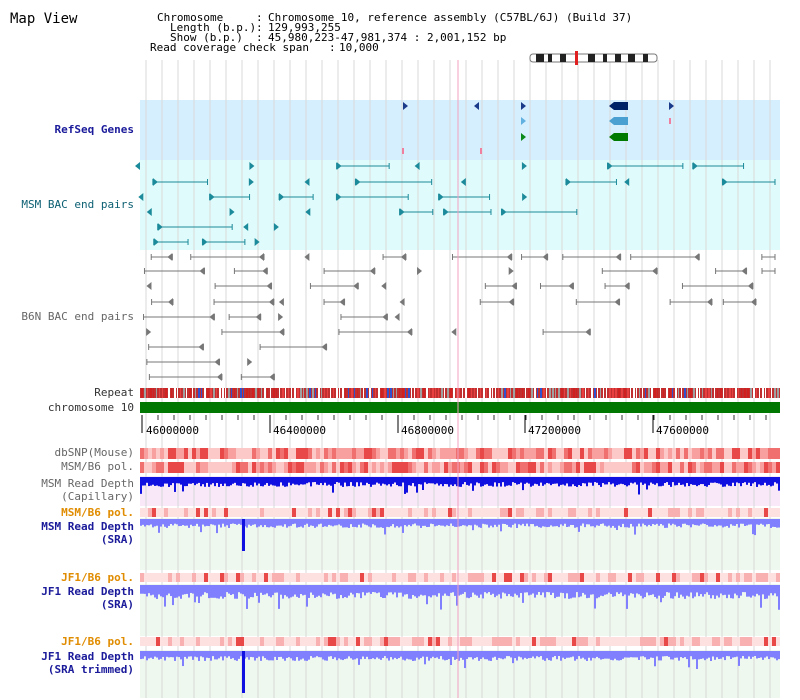 This screenshot has height=700, width=800. What do you see at coordinates (460, 130) in the screenshot?
I see `refseq-track-bg` at bounding box center [460, 130].